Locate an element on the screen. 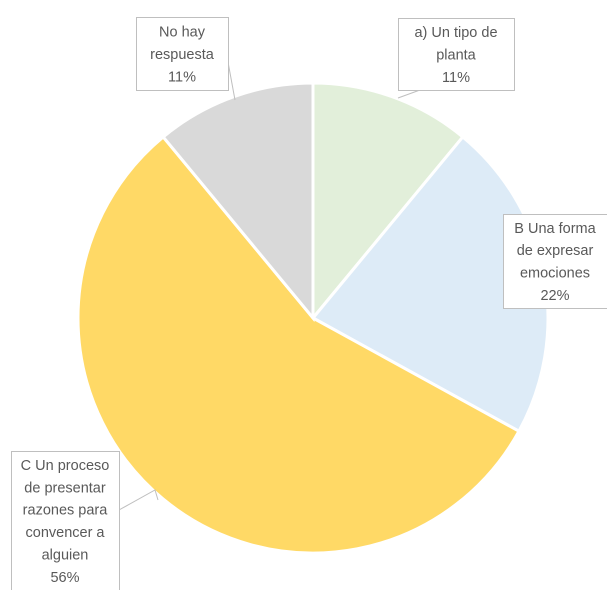 This screenshot has width=607, height=590. data-label-line-0-1: planta is located at coordinates (456, 55).